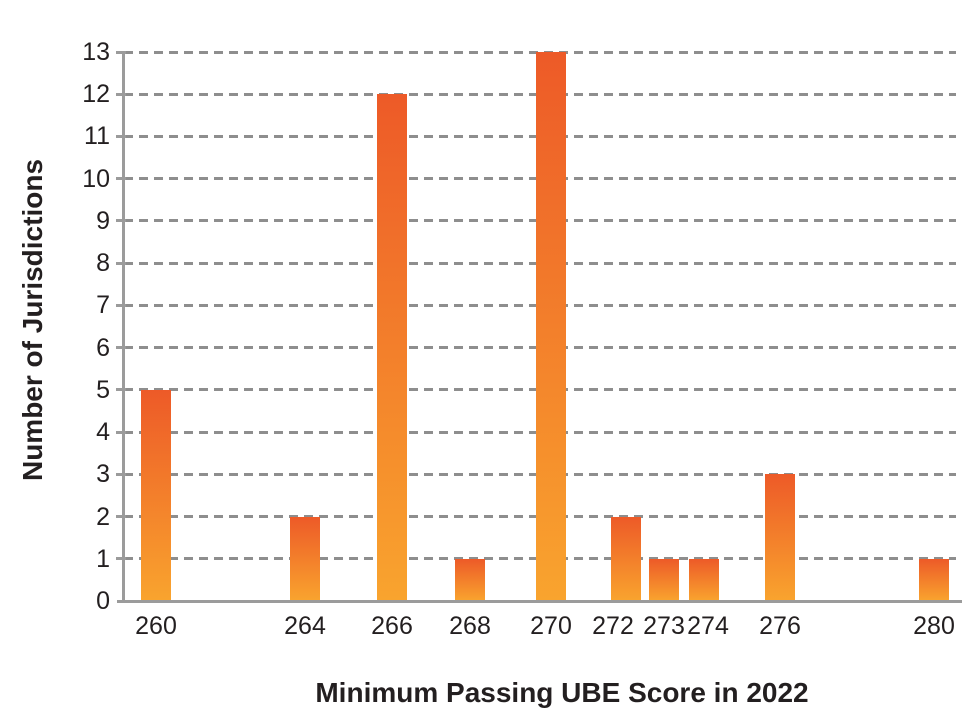  What do you see at coordinates (539, 601) in the screenshot?
I see `x-axis-line` at bounding box center [539, 601].